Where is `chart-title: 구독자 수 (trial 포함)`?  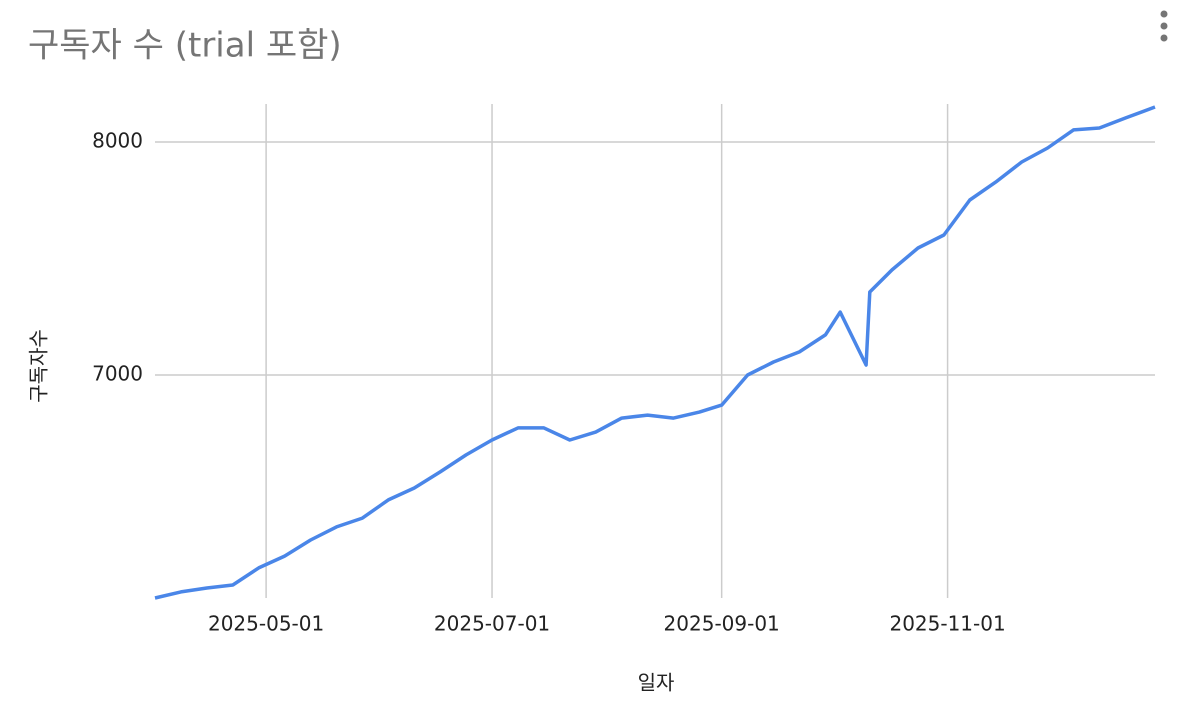
chart-title: 구독자 수 (trial 포함) is located at coordinates (185, 46).